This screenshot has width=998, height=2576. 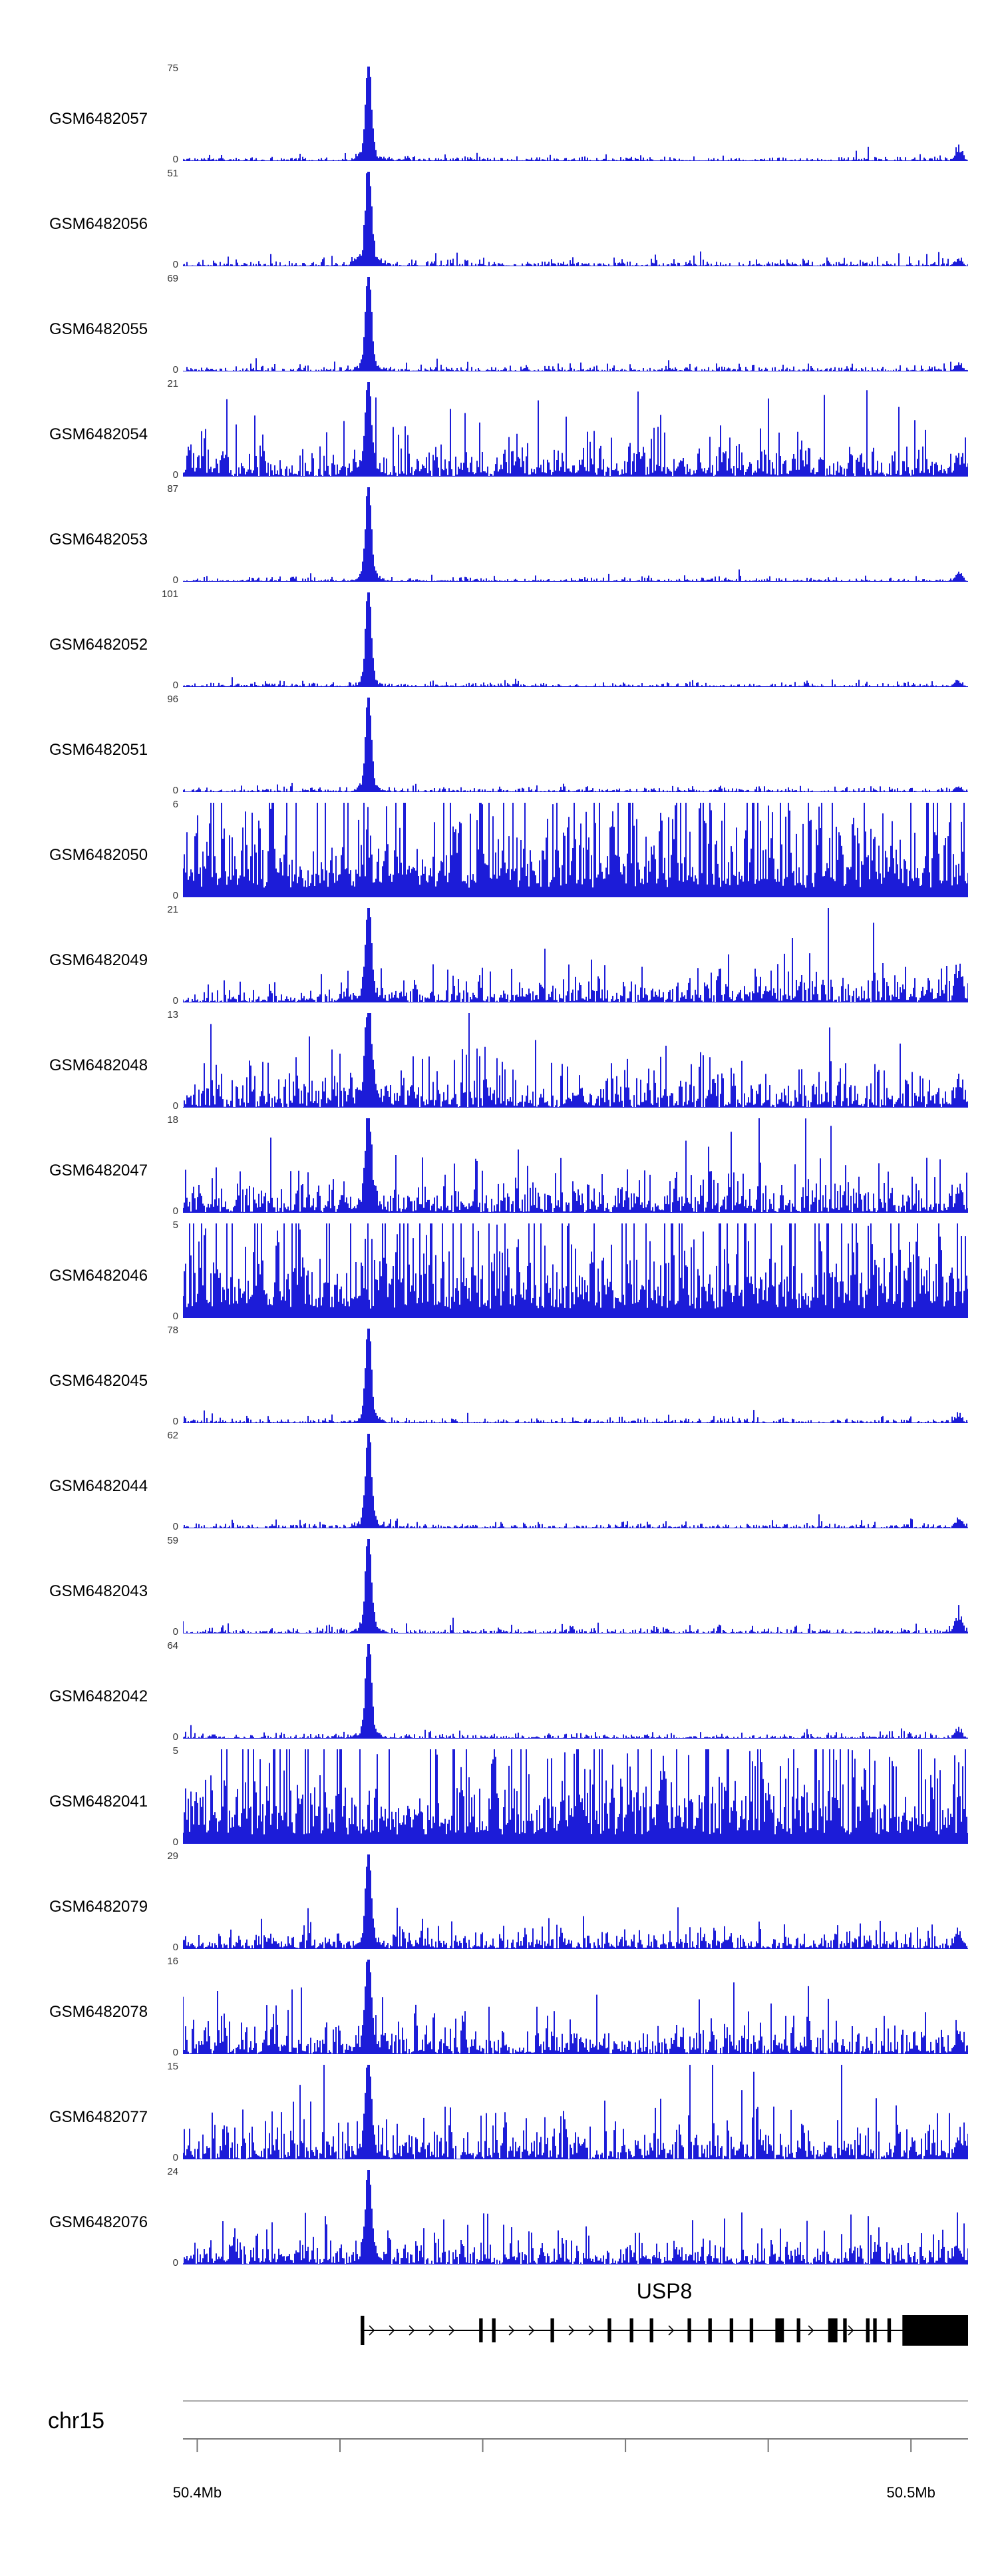 I want to click on y-axis-max-label: 78, so click(x=172, y=1330).